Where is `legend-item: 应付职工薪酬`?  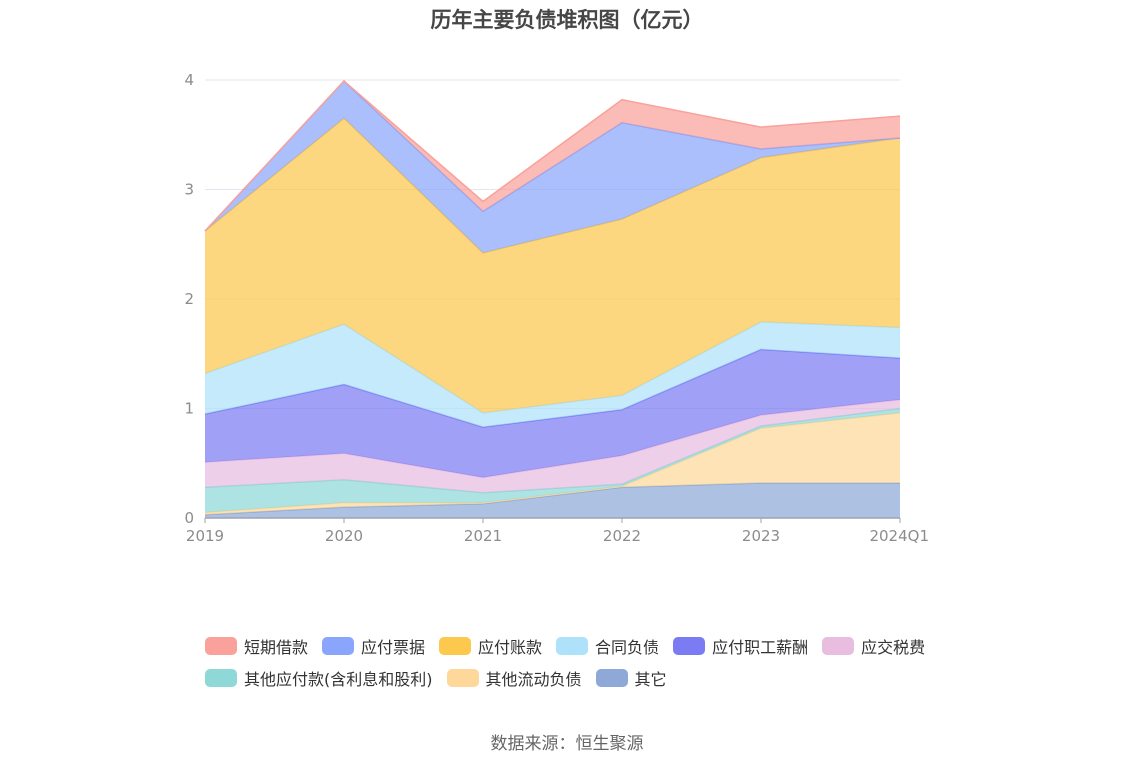 legend-item: 应付职工薪酬 is located at coordinates (740, 646).